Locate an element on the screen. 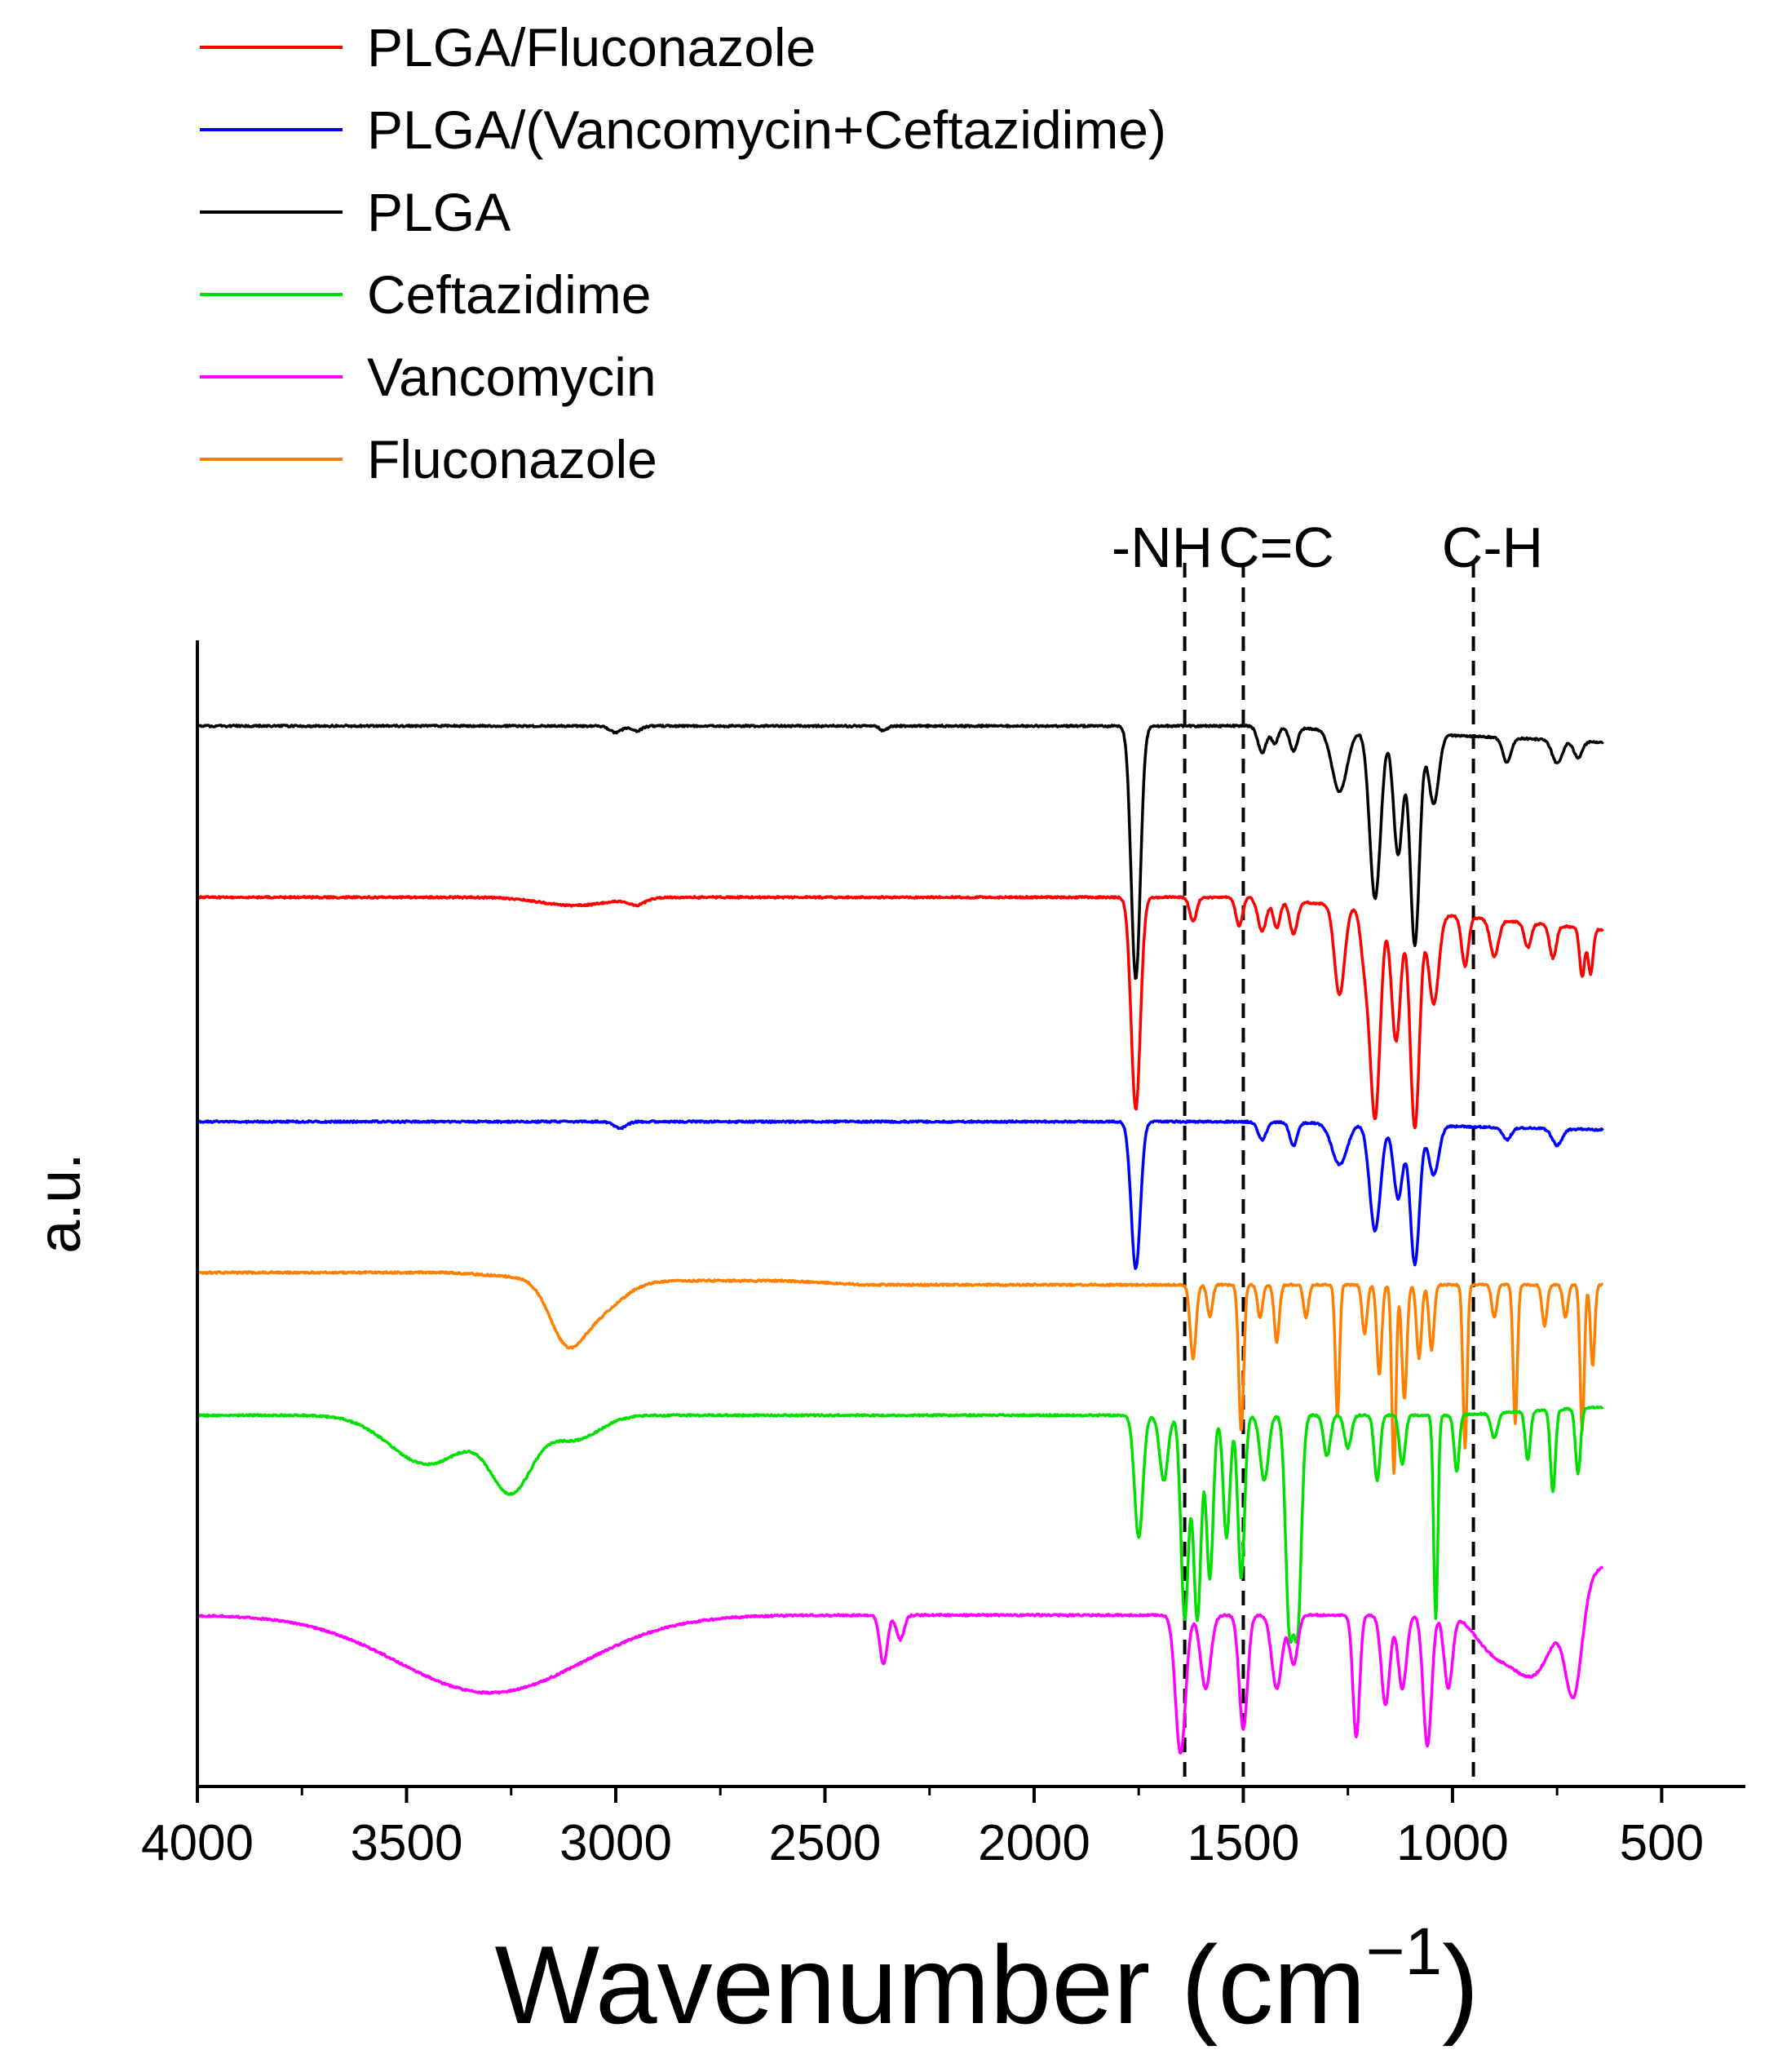  x-tick-label: 500 is located at coordinates (1662, 1843).